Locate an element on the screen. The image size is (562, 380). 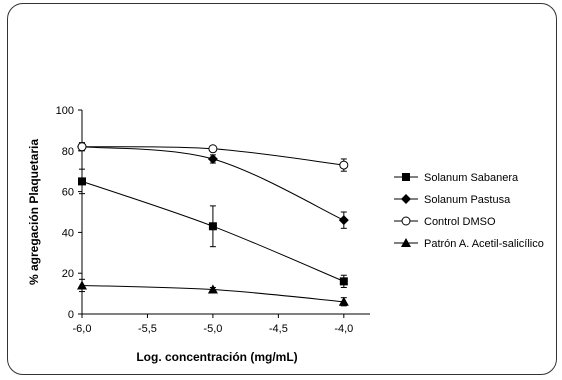
y-tick-label: 20 is located at coordinates (68, 274).